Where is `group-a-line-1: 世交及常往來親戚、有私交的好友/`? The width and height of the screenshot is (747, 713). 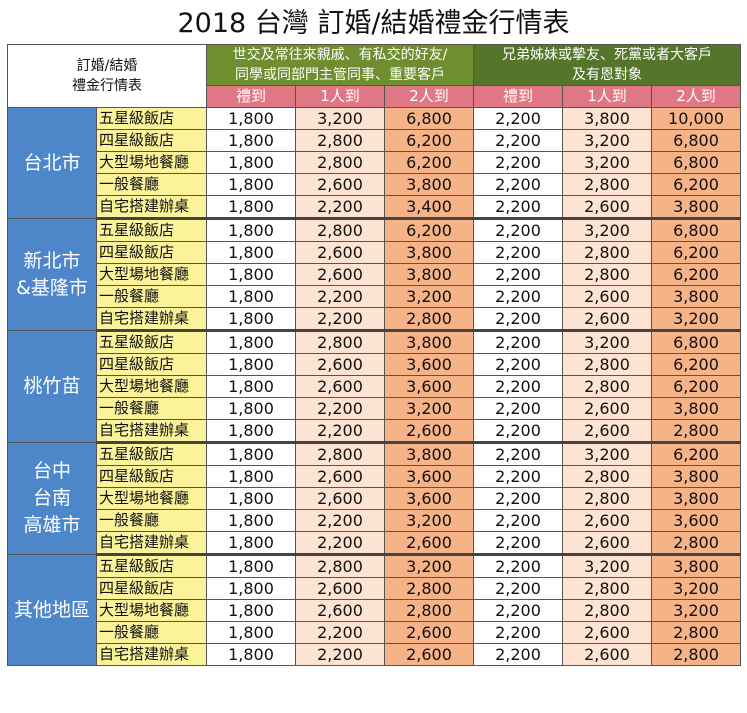
group-a-line-1: 世交及常往來親戚、有私交的好友/ is located at coordinates (340, 55).